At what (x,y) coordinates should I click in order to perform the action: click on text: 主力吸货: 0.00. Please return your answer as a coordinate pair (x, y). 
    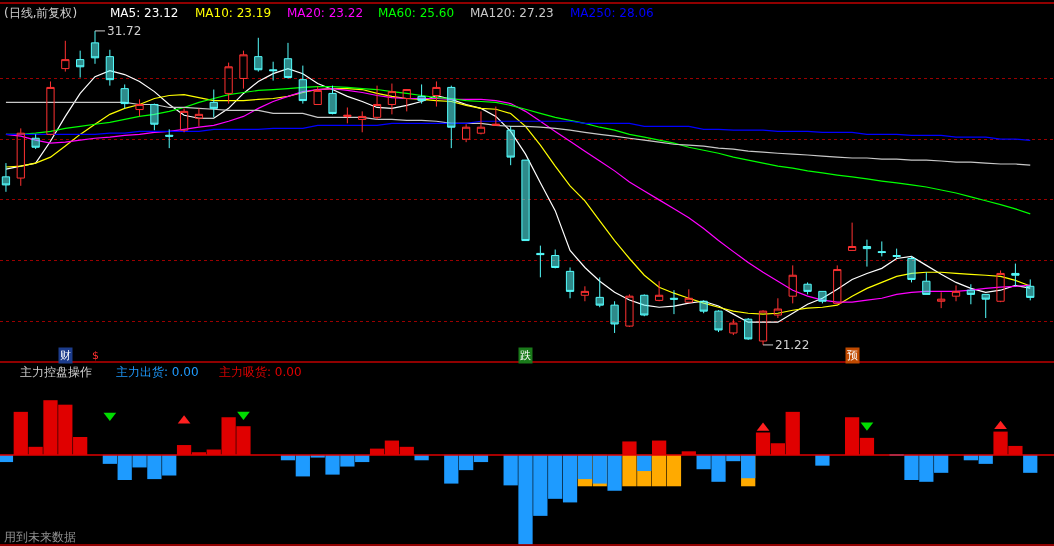
    Looking at the image, I should click on (260, 372).